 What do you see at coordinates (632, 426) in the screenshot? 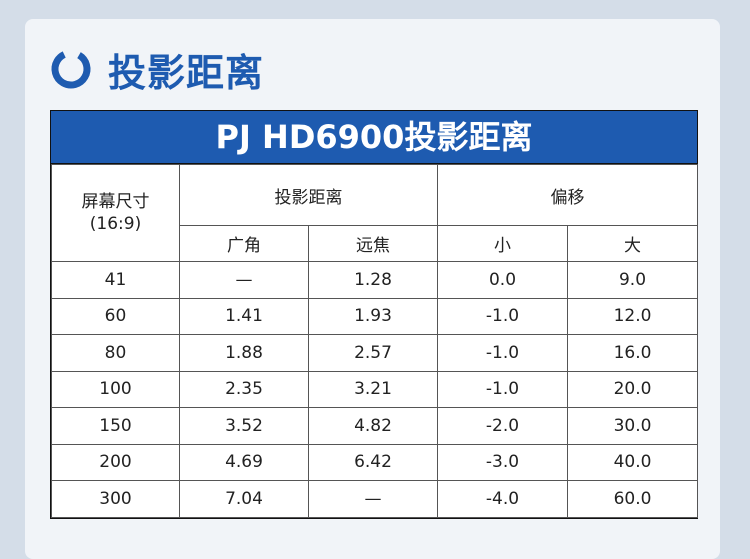
I see `offset-large-cell: 30.0` at bounding box center [632, 426].